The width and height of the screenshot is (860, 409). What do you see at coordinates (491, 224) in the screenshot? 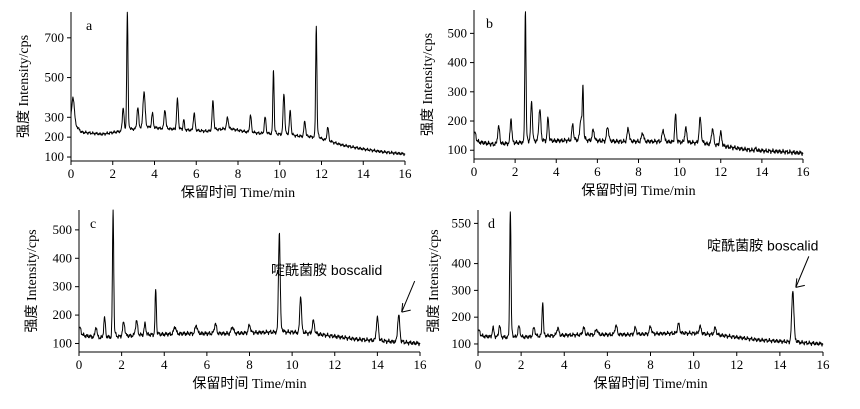
I see `panel-label: d` at bounding box center [491, 224].